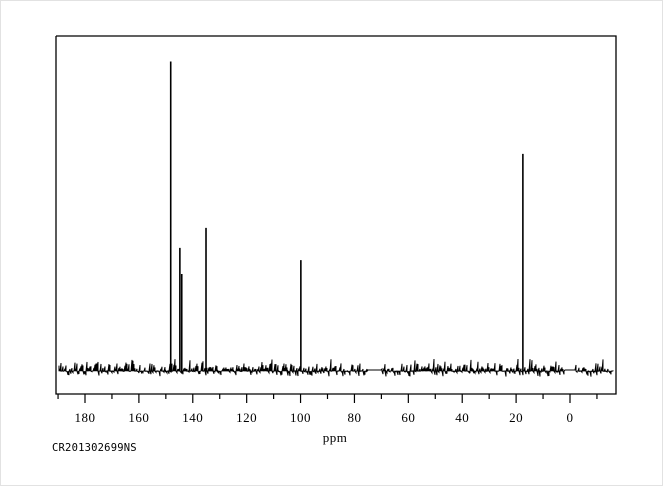 The height and width of the screenshot is (487, 664). I want to click on axis-tick-label: 40, so click(462, 417).